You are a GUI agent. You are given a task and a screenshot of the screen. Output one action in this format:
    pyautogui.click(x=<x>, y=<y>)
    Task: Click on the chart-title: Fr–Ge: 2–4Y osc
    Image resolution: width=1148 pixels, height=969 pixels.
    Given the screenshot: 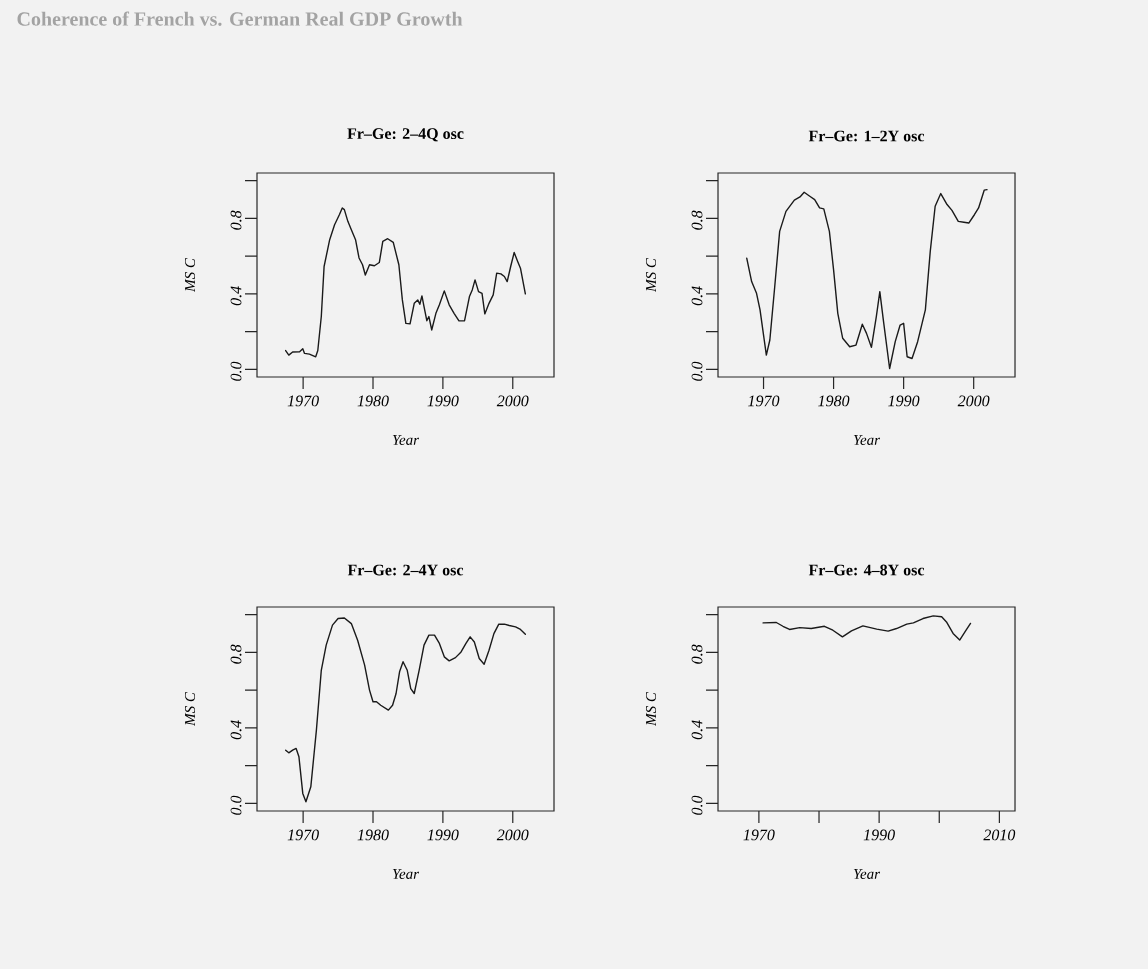 What is the action you would take?
    pyautogui.click(x=405, y=570)
    